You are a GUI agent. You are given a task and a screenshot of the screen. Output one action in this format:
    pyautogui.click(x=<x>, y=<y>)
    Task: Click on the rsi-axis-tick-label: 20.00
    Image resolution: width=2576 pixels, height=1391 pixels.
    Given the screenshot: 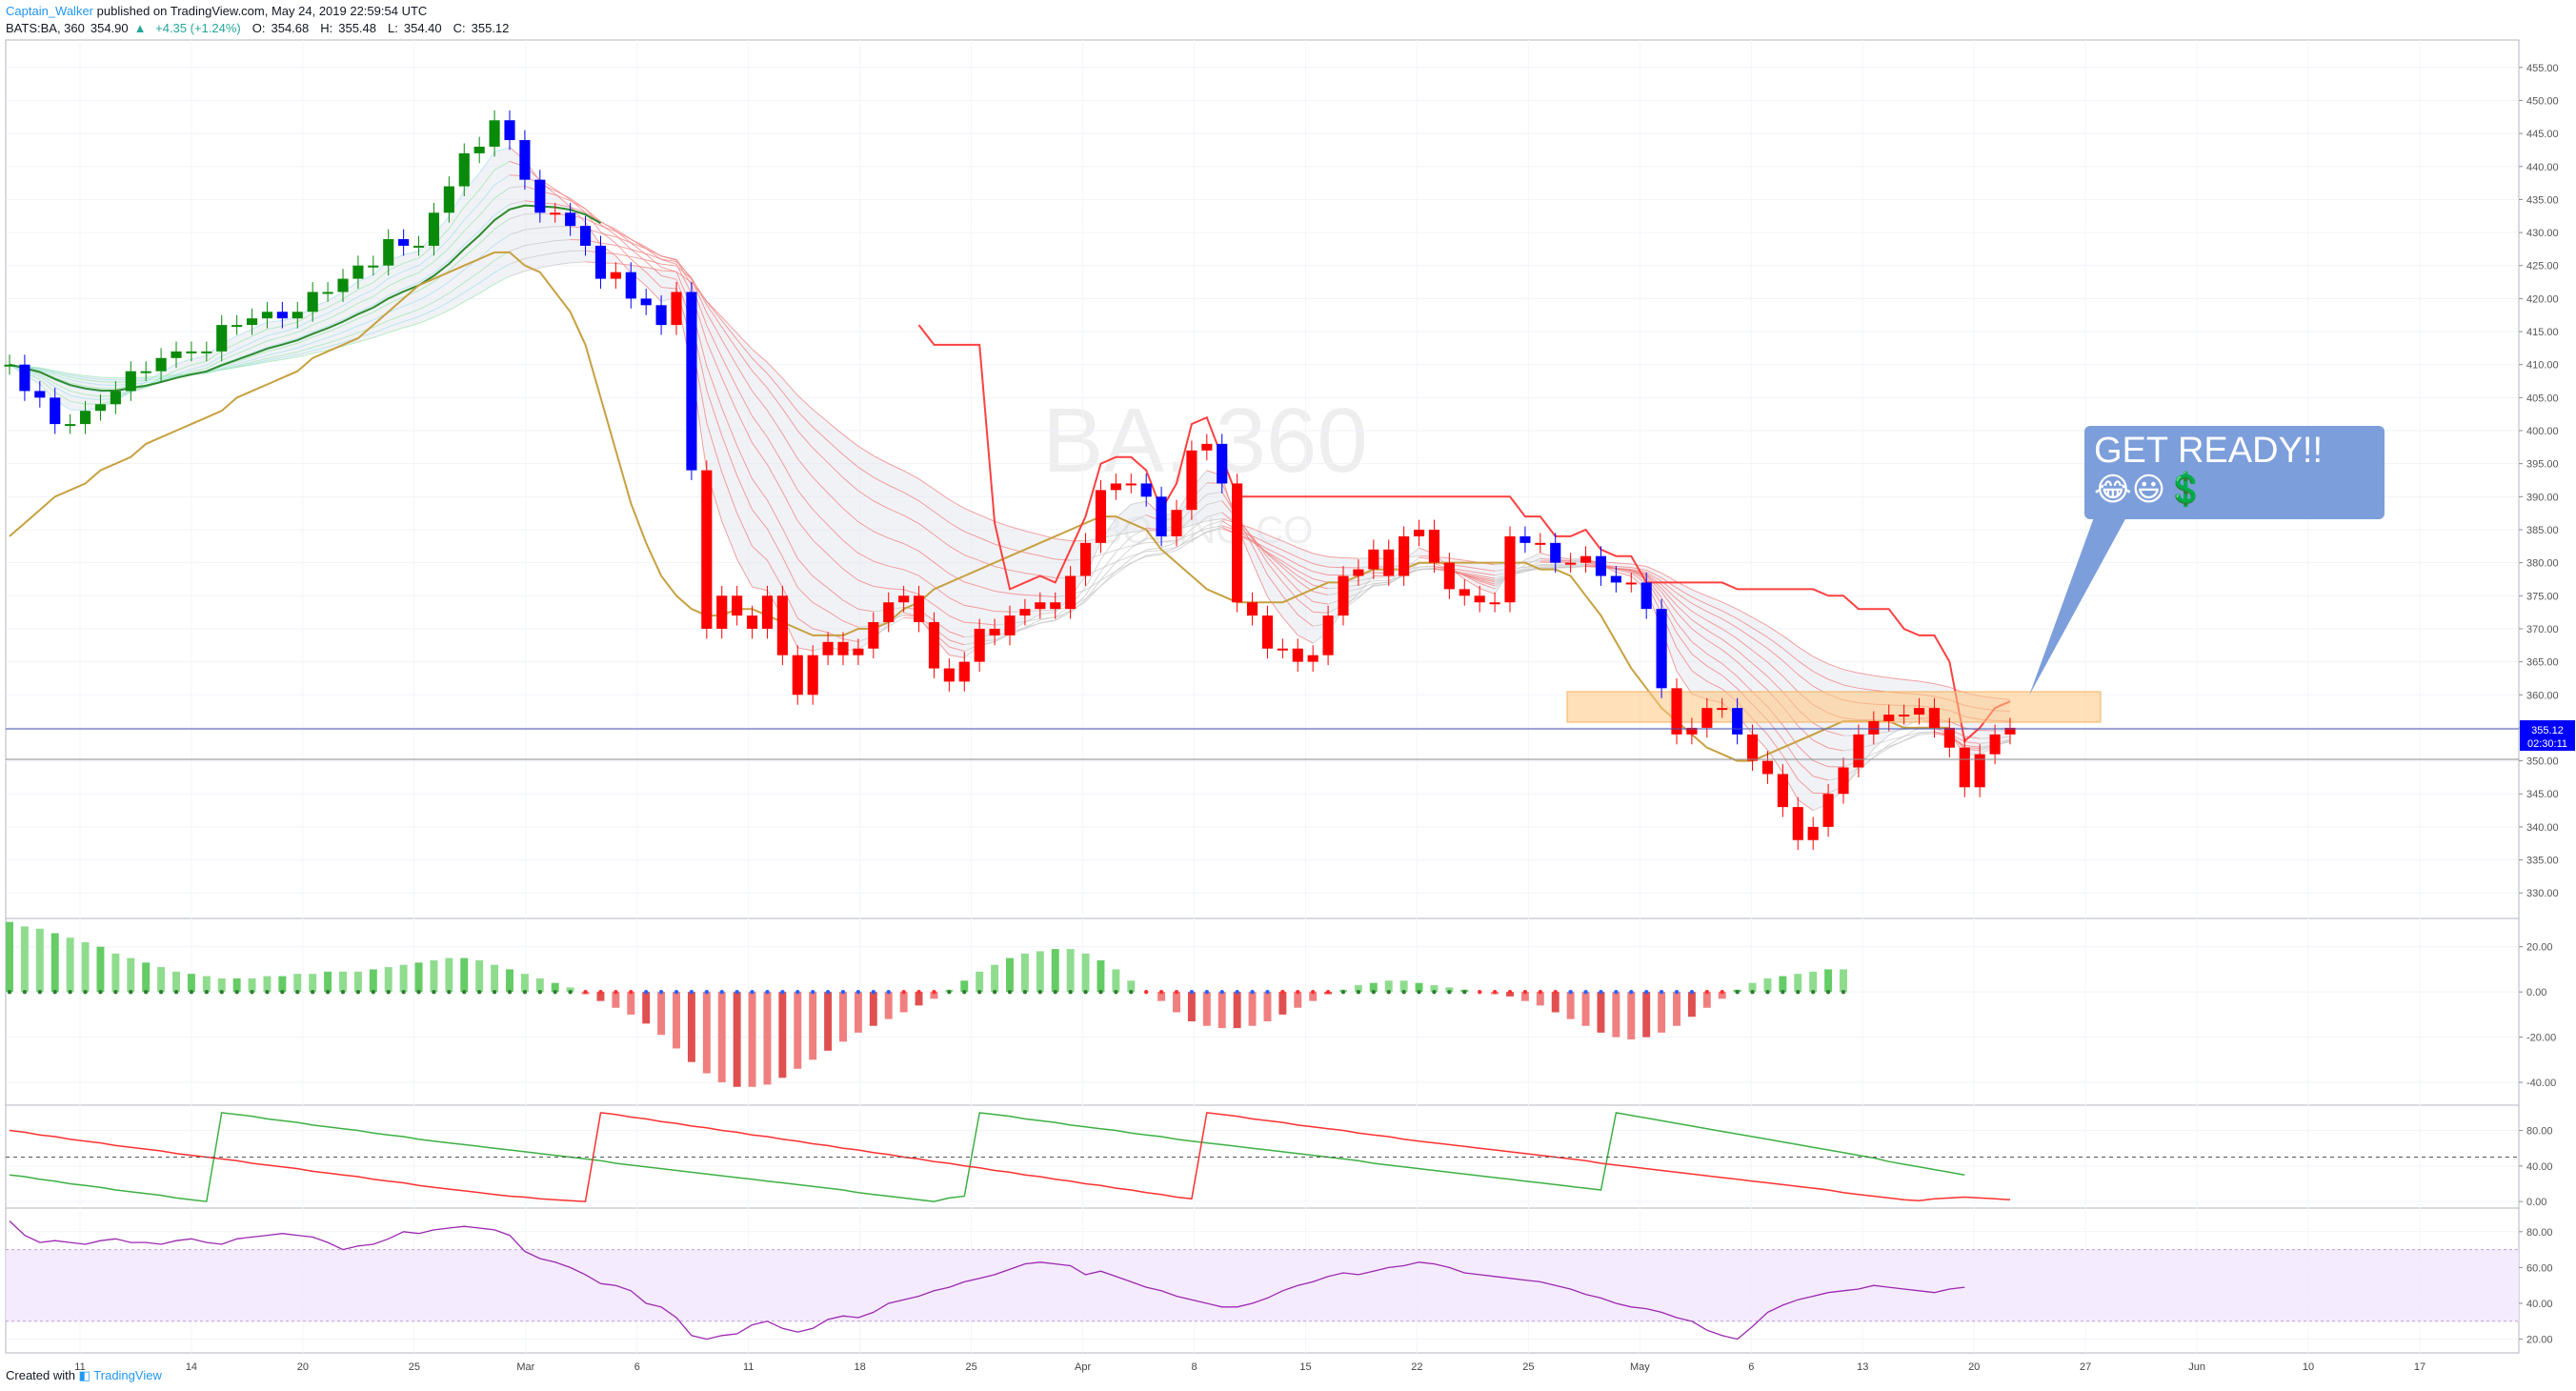 What is the action you would take?
    pyautogui.click(x=2539, y=1341)
    